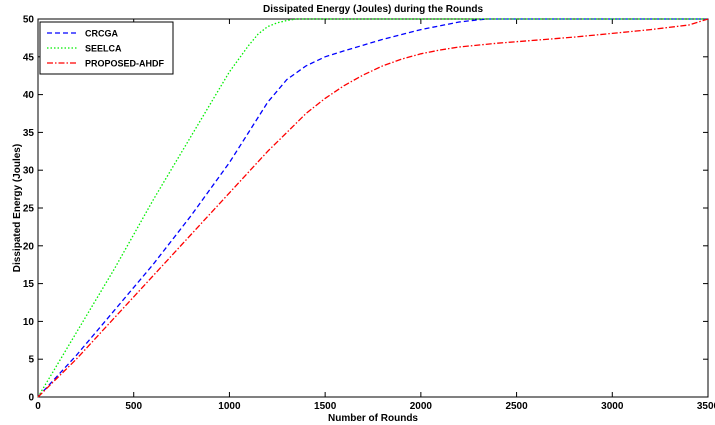 The height and width of the screenshot is (425, 715). What do you see at coordinates (125, 64) in the screenshot?
I see `legend-label-proposed-ahdf: PROPOSED-AHDF` at bounding box center [125, 64].